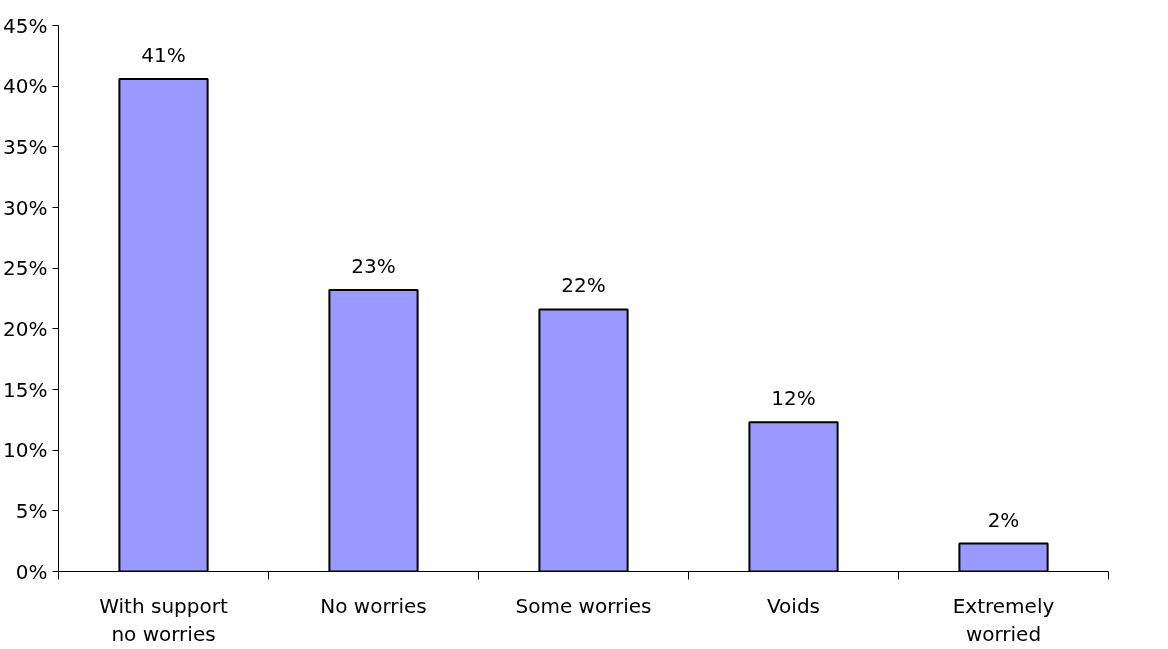 The height and width of the screenshot is (649, 1168). What do you see at coordinates (25, 328) in the screenshot?
I see `y-tick-label: 20%` at bounding box center [25, 328].